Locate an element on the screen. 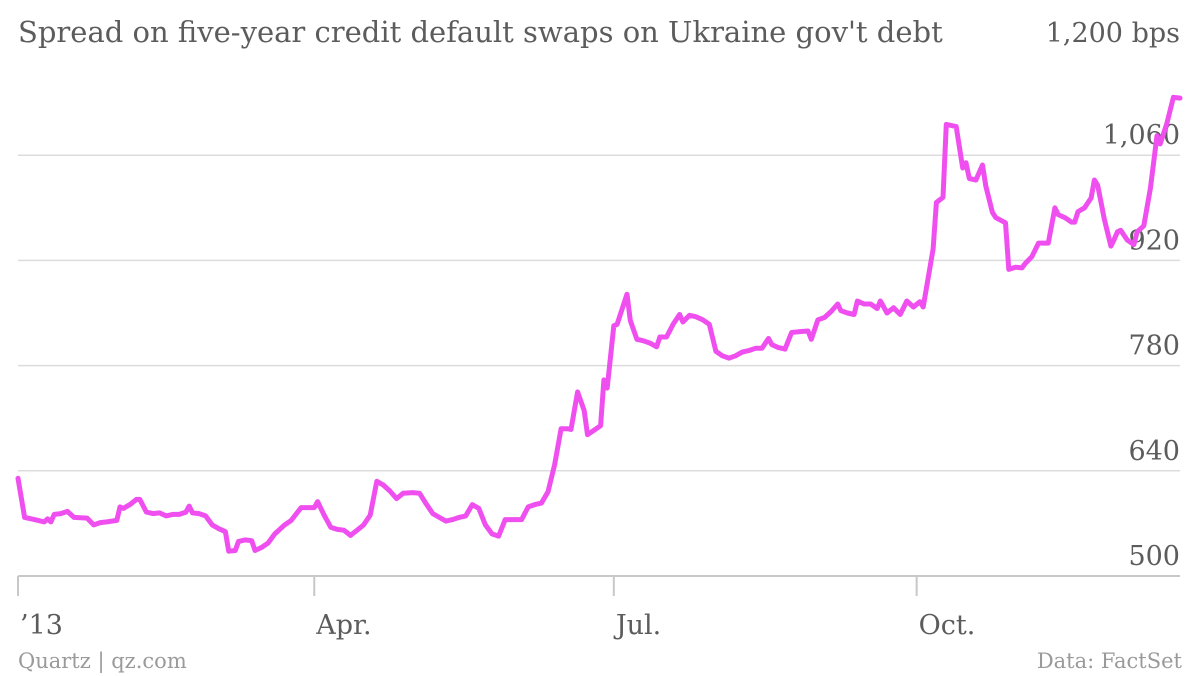 Image resolution: width=1200 pixels, height=676 pixels. y-tick-label: 1,200 bps is located at coordinates (1113, 33).